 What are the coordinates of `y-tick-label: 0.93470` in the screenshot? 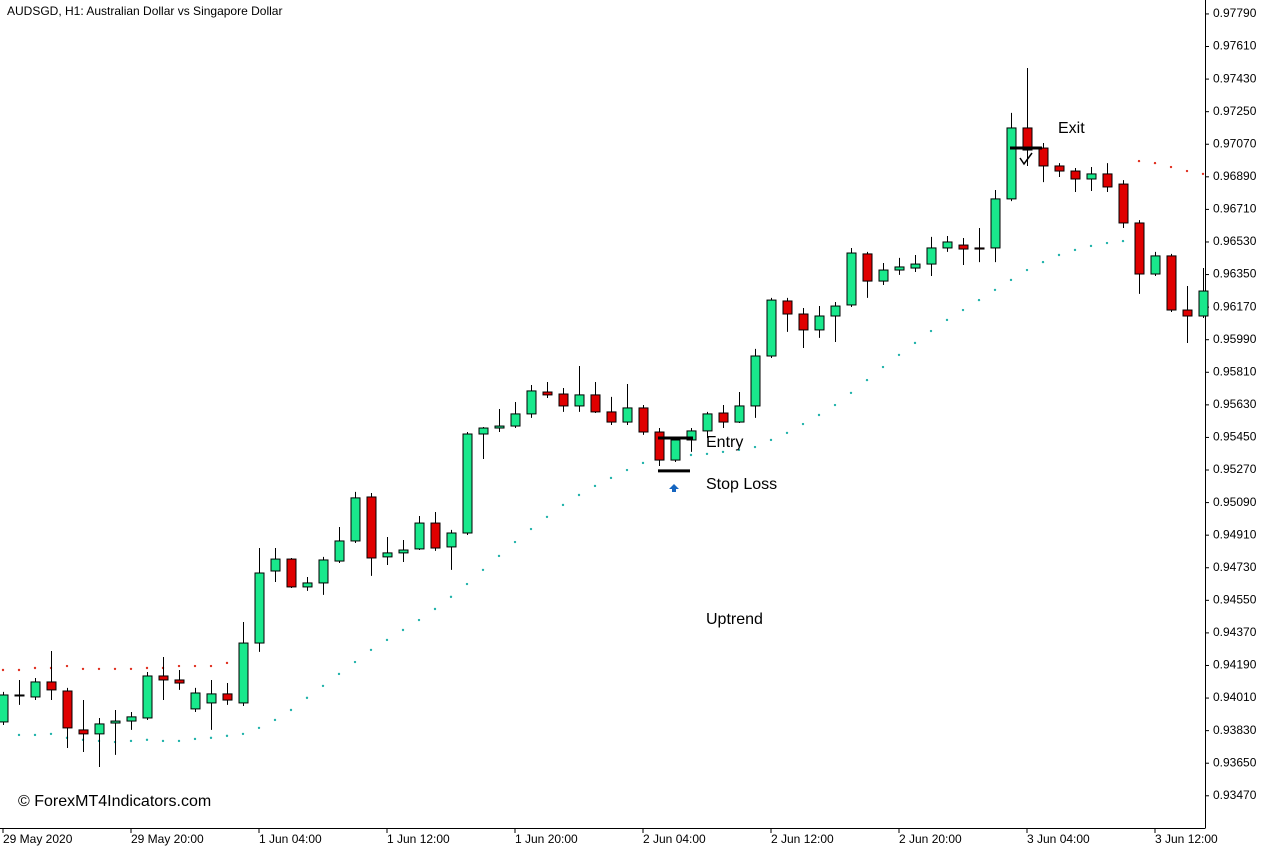 It's located at (1235, 795).